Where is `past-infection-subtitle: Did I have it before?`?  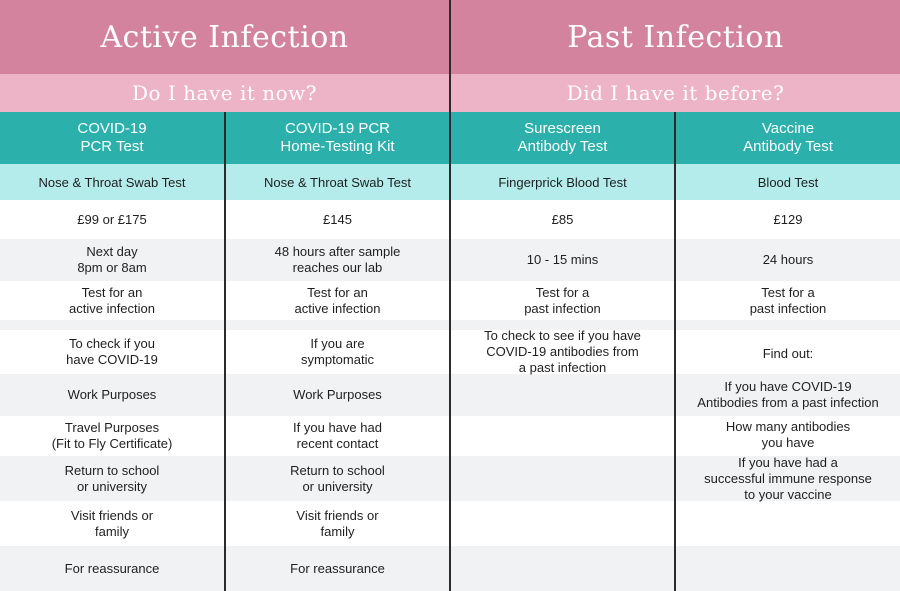 past-infection-subtitle: Did I have it before? is located at coordinates (675, 93).